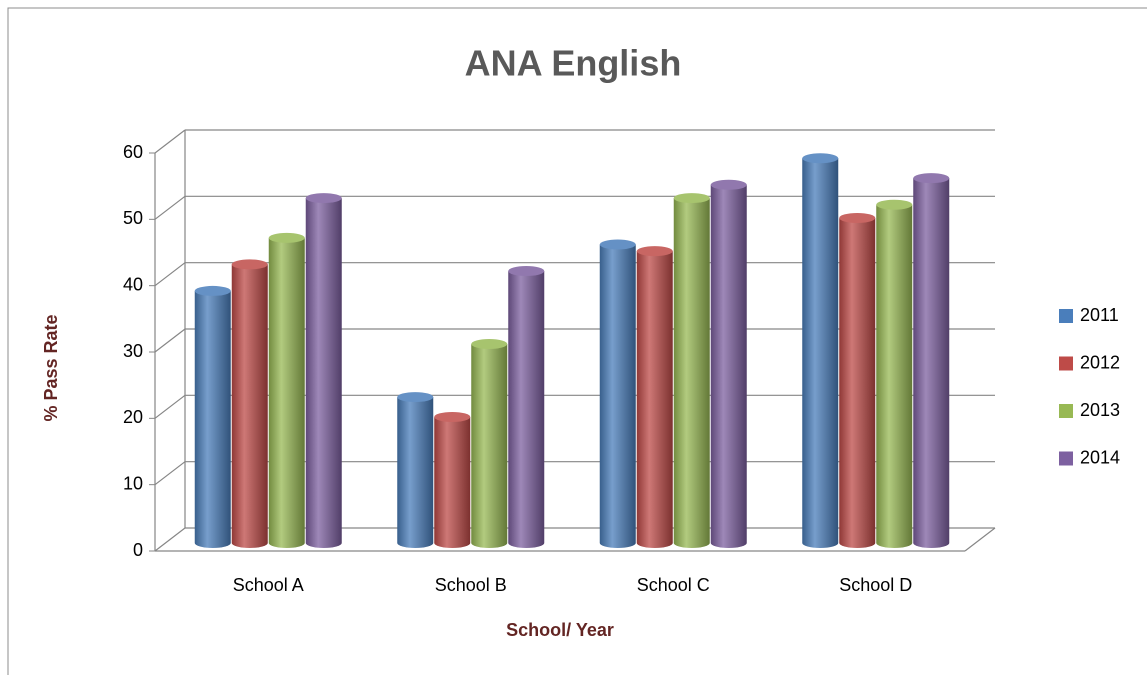 The image size is (1147, 675). What do you see at coordinates (673, 585) in the screenshot?
I see `x-tick-label: School C` at bounding box center [673, 585].